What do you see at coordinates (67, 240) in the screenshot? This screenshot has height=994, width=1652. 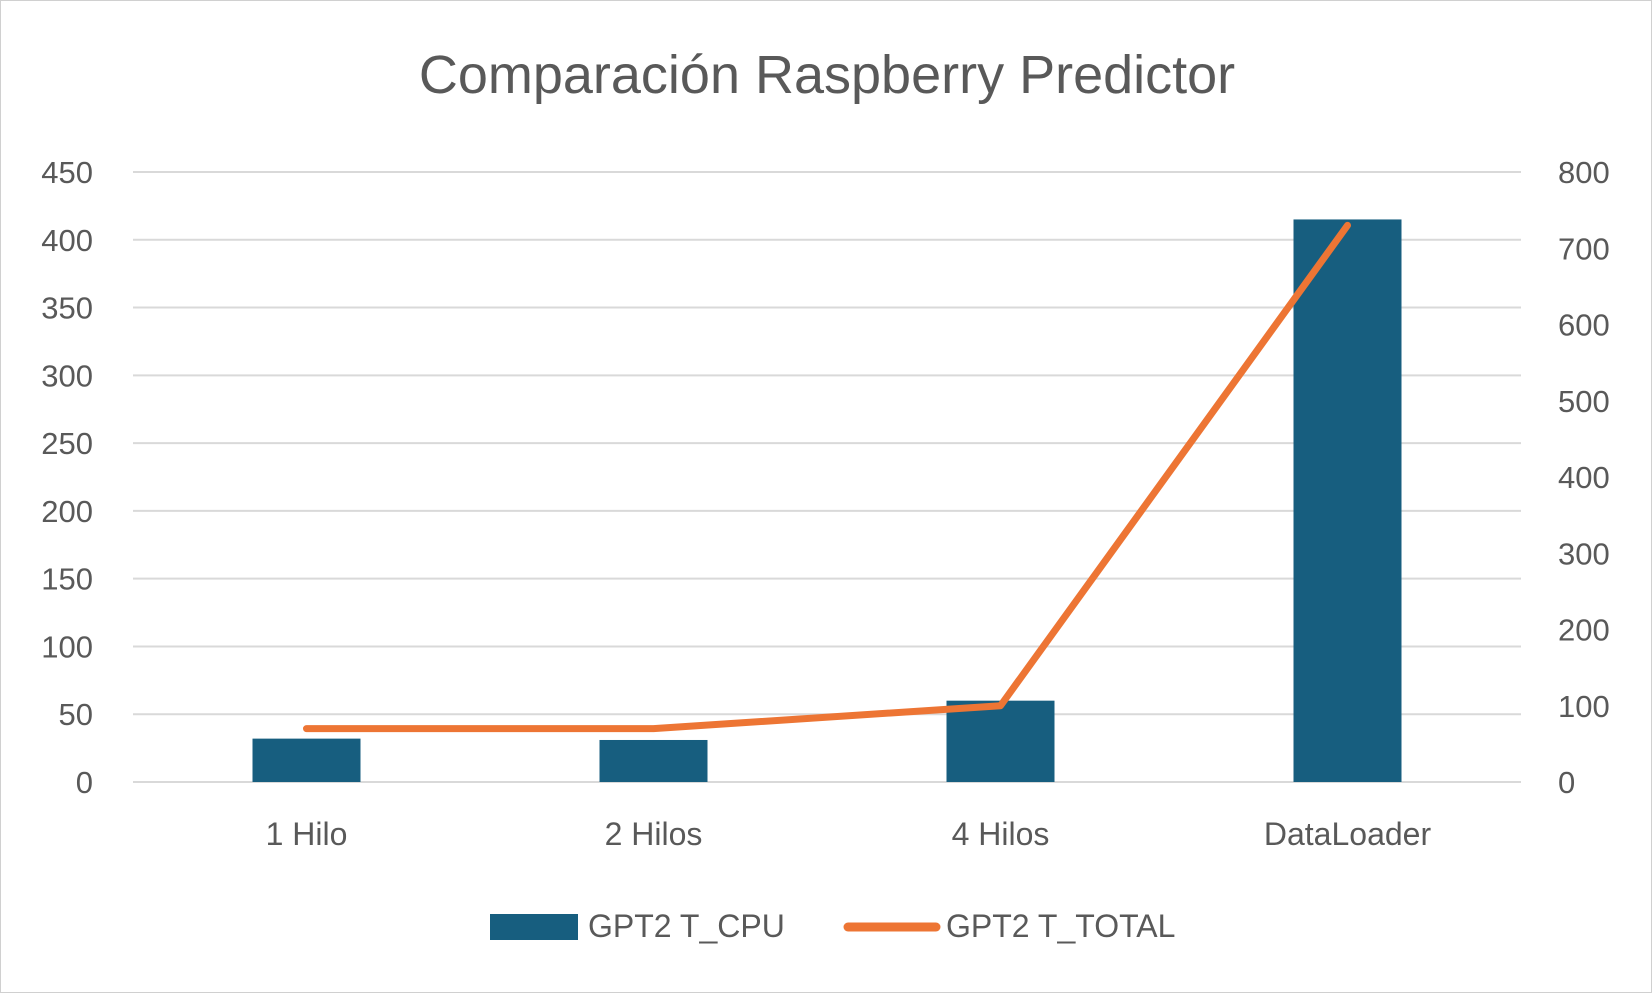 I see `left-tick-label: 400` at bounding box center [67, 240].